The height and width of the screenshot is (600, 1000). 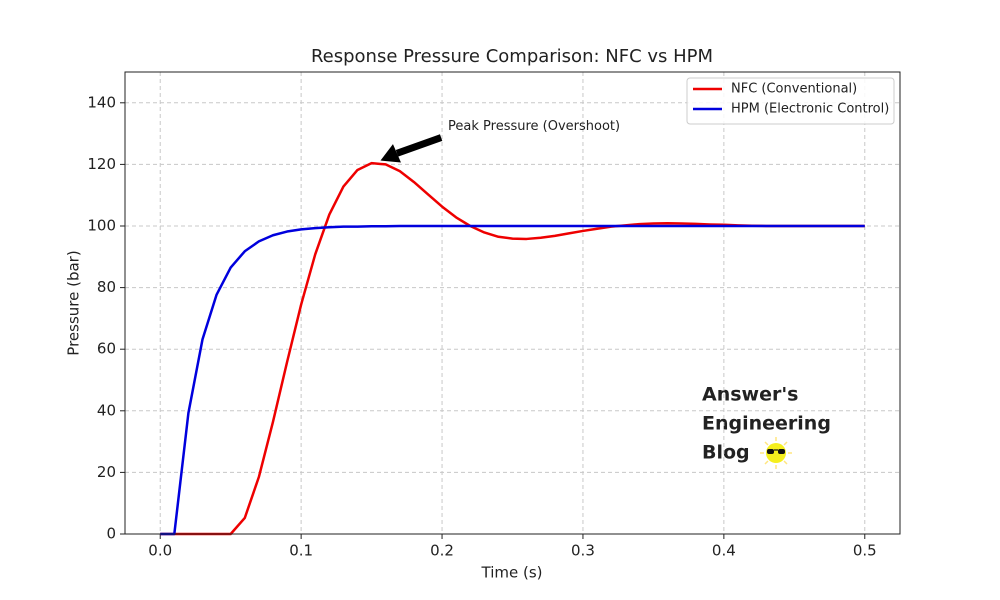 What do you see at coordinates (865, 551) in the screenshot?
I see `x-tick-label: 0.5` at bounding box center [865, 551].